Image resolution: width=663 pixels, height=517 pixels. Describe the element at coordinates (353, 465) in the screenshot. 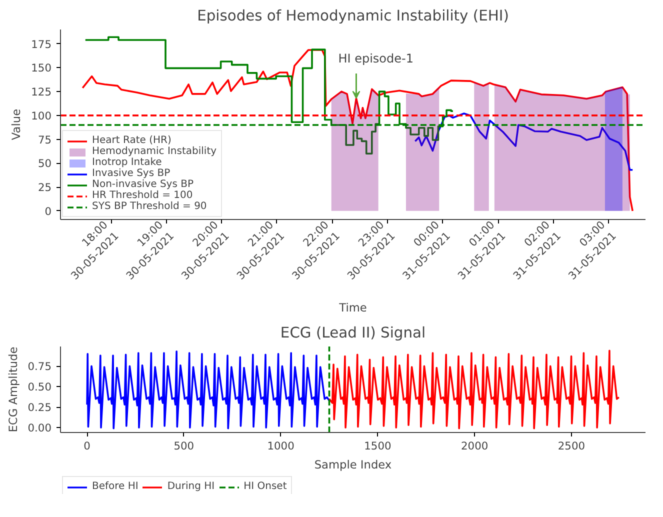

I see `x-axis-title: Sample Index` at that location.